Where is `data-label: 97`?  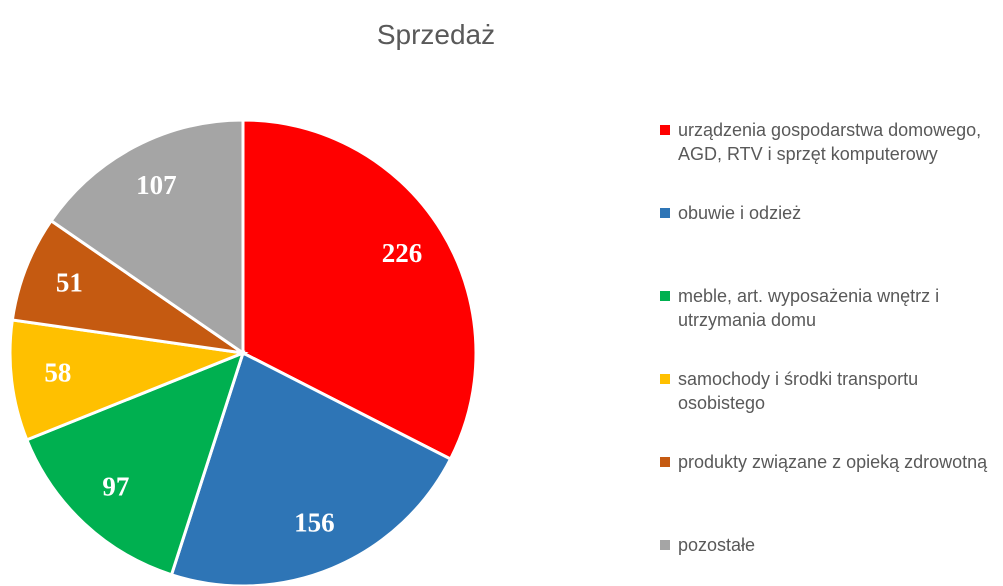 data-label: 97 is located at coordinates (115, 487).